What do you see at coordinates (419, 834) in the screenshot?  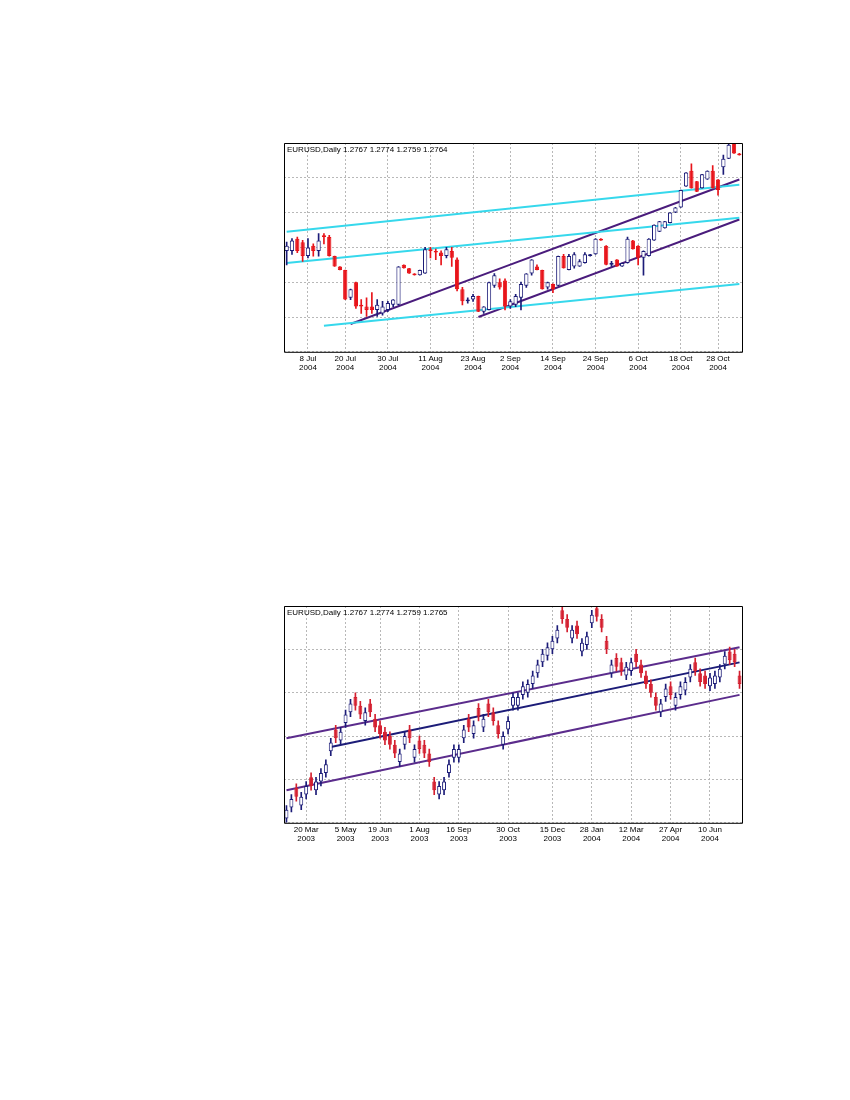 I see `x-tick-label: 1 Aug 2003` at bounding box center [419, 834].